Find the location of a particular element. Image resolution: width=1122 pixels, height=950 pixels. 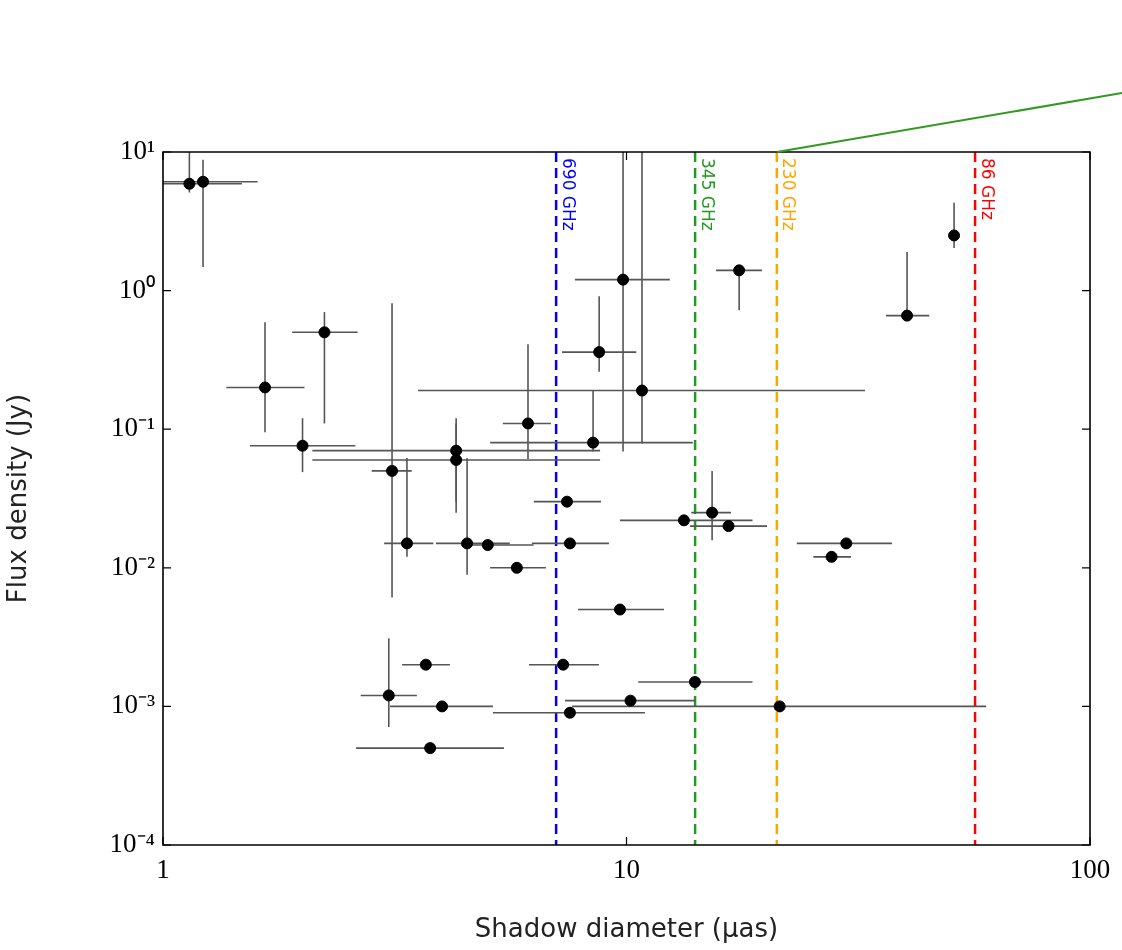

y-tick-label: 10⁻³ is located at coordinates (132, 704).